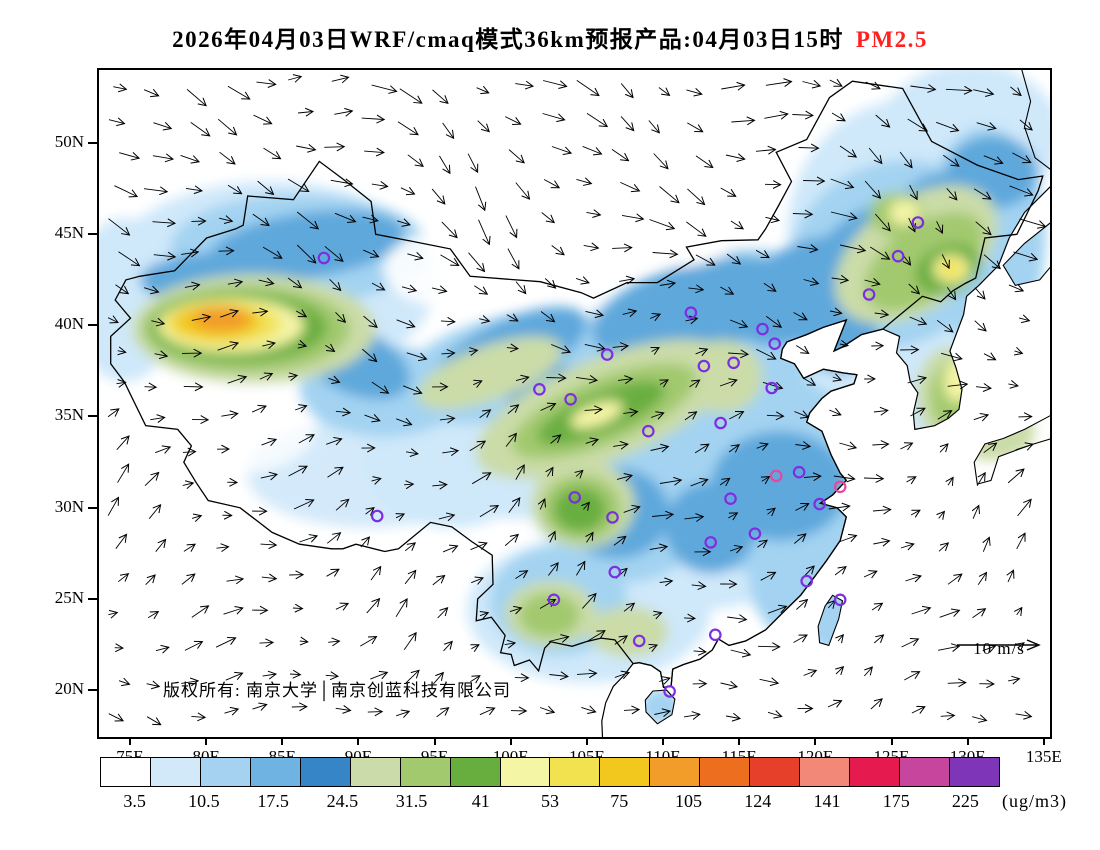 The height and width of the screenshot is (850, 1100). Describe the element at coordinates (1043, 756) in the screenshot. I see `lon-label: 135E` at that location.